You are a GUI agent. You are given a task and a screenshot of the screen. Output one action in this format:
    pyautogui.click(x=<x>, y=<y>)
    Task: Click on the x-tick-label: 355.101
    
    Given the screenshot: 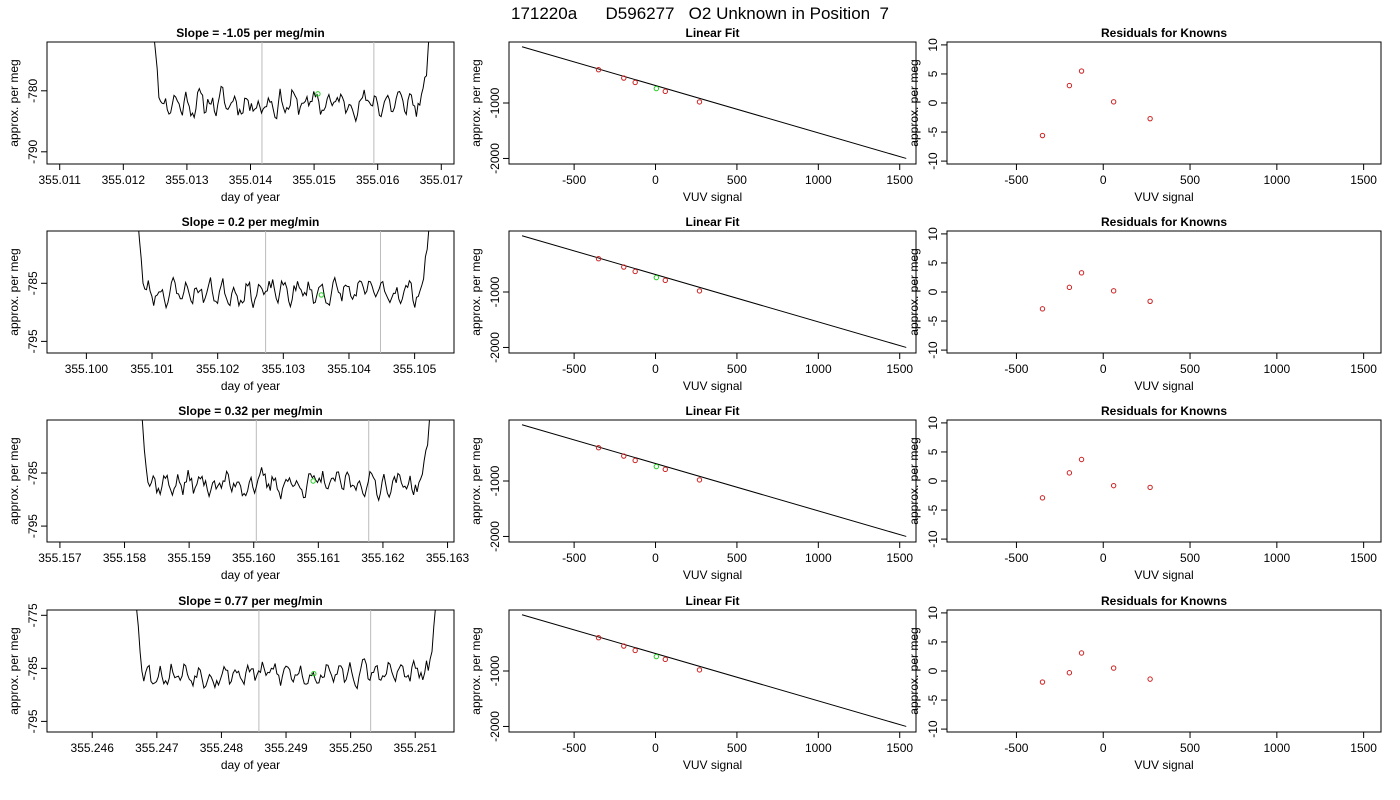 What is the action you would take?
    pyautogui.click(x=152, y=369)
    